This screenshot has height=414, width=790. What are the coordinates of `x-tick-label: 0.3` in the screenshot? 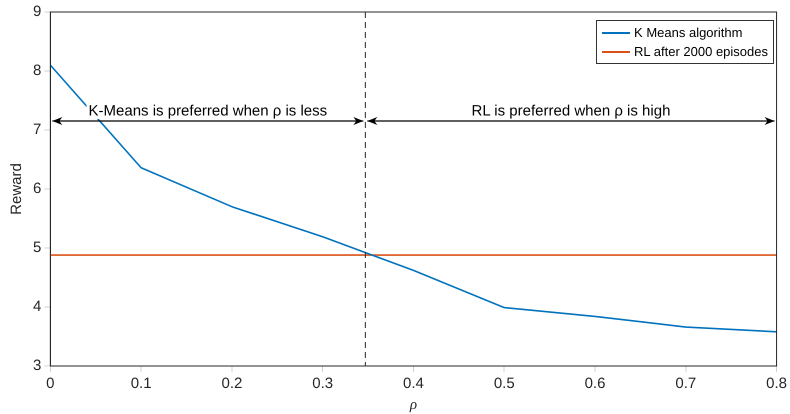 It's located at (323, 383).